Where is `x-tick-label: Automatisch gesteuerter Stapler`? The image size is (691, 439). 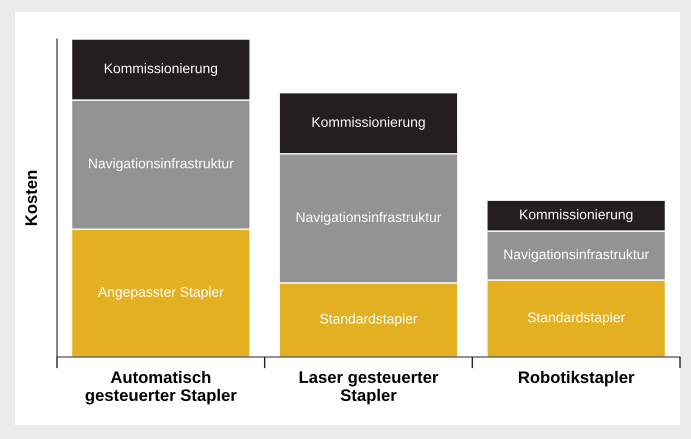
x-tick-label: Automatisch gesteuerter Stapler is located at coordinates (161, 387).